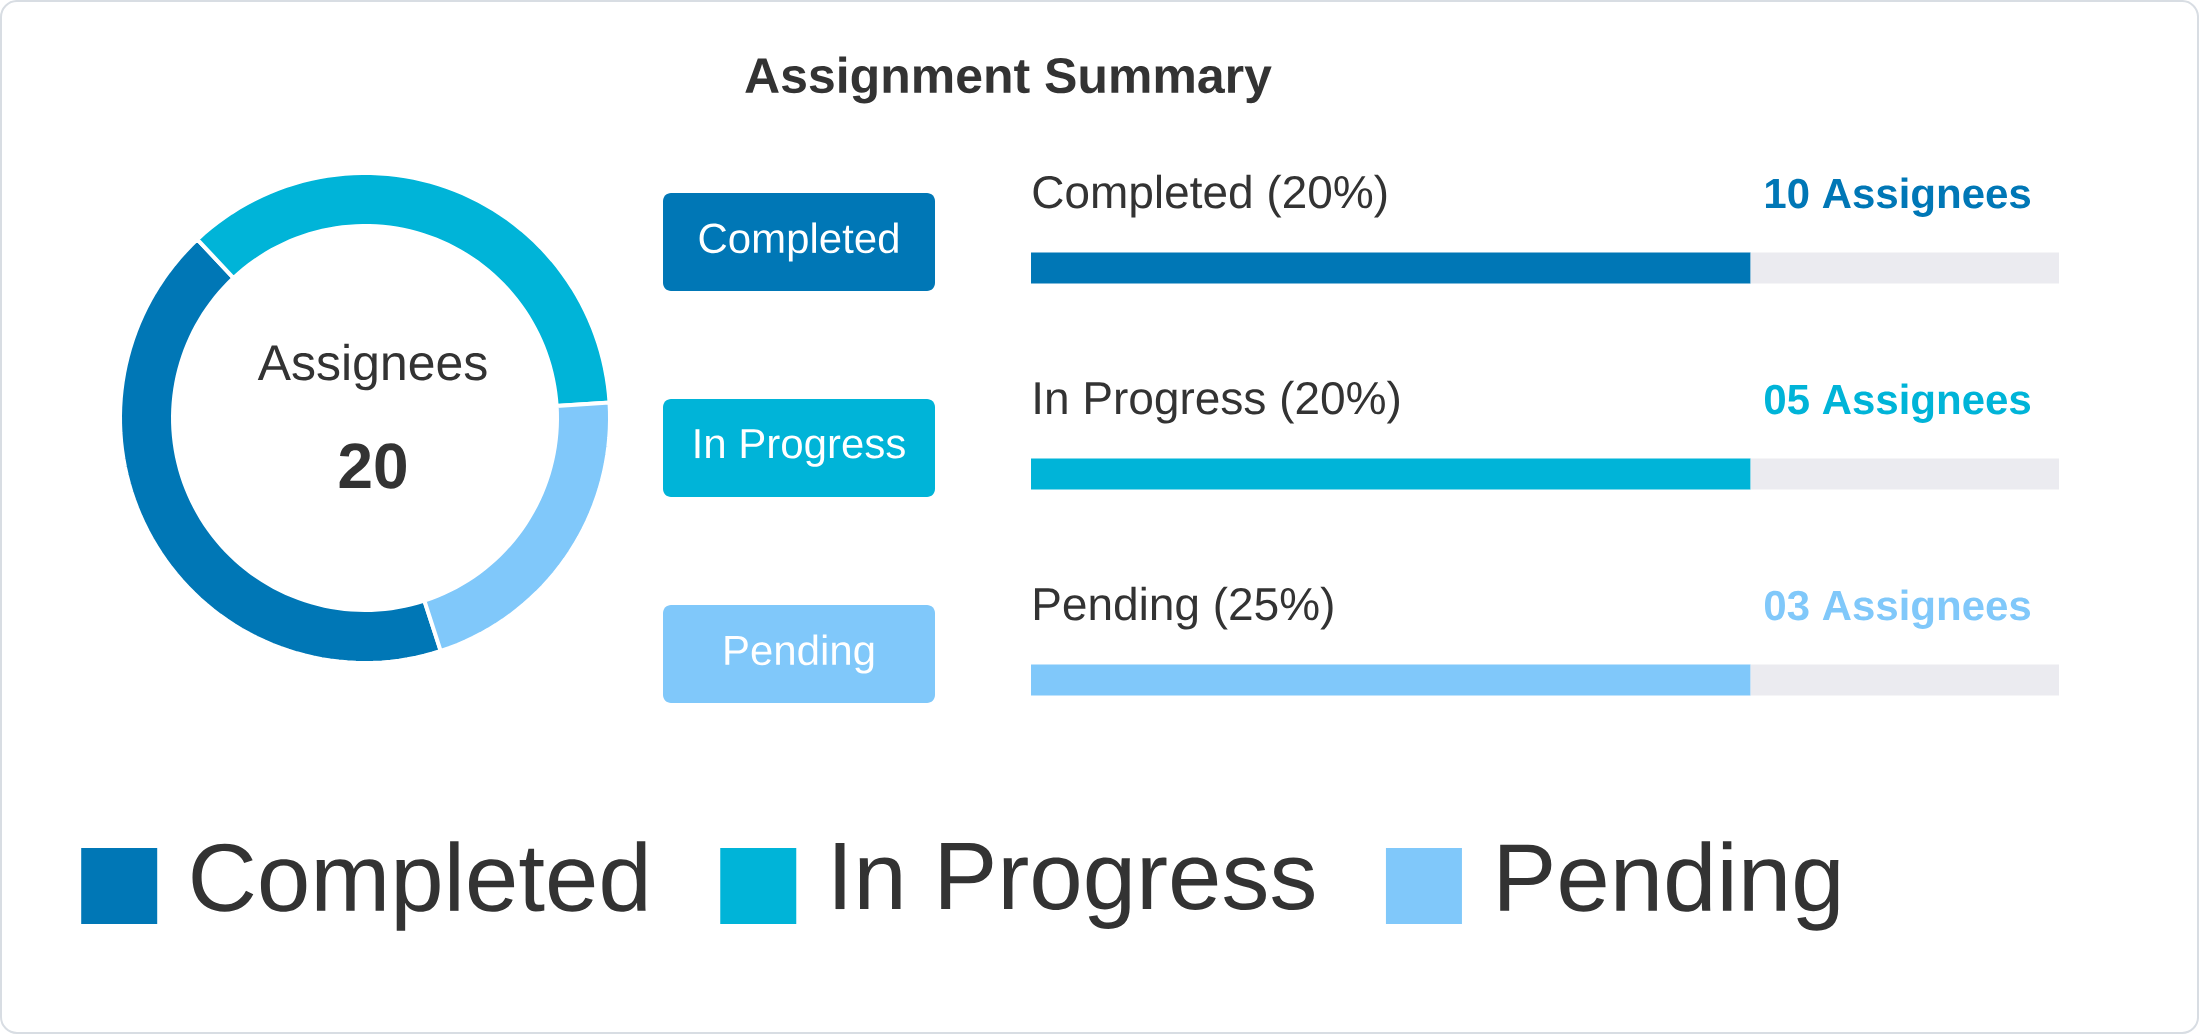  What do you see at coordinates (798, 242) in the screenshot?
I see `text: Completed` at bounding box center [798, 242].